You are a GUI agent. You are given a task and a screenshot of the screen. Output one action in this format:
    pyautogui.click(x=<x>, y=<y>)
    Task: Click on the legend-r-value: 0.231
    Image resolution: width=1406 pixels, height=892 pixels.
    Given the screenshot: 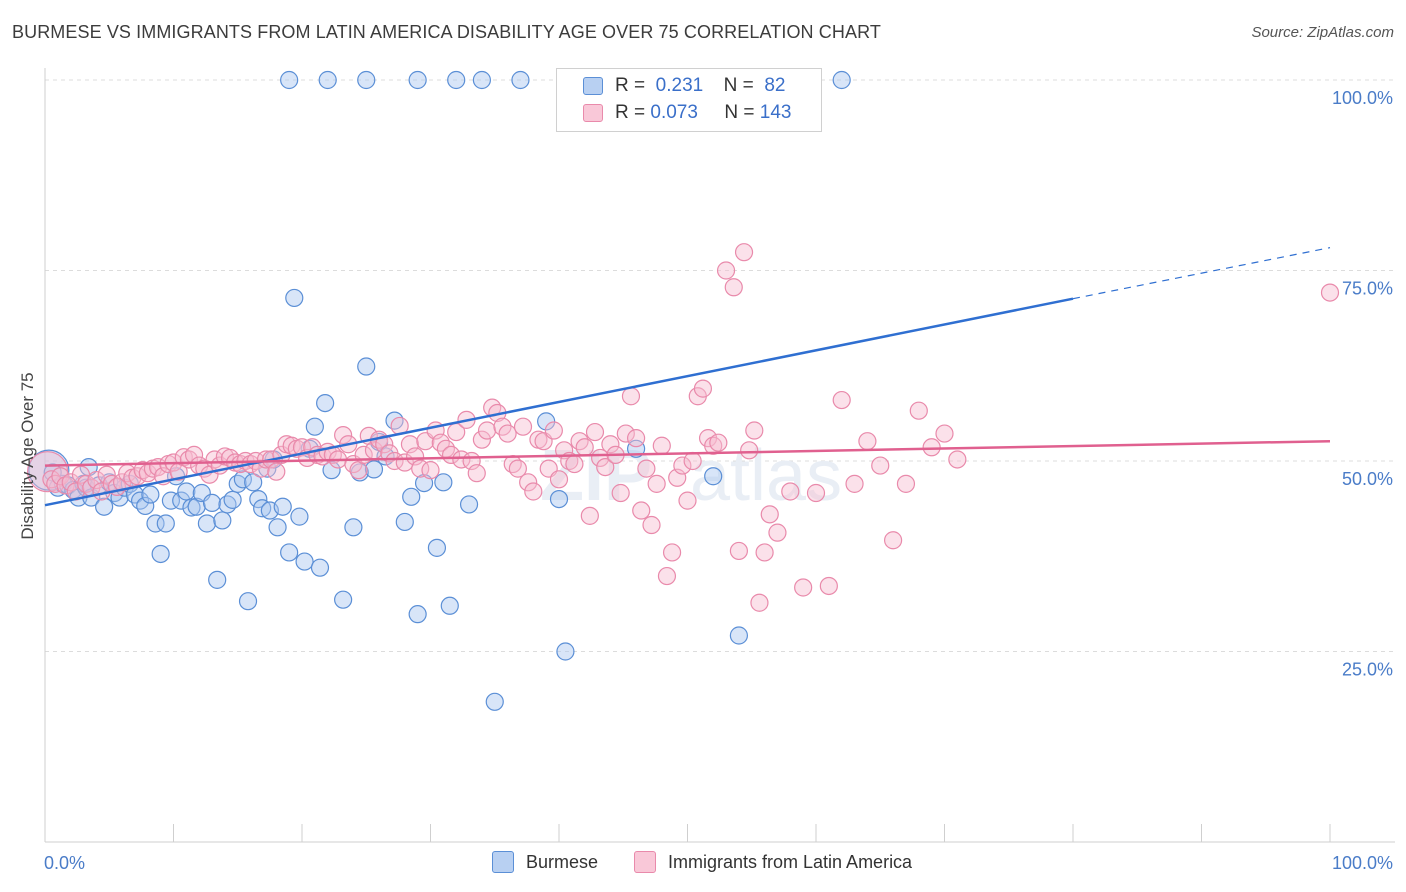 What is the action you would take?
    pyautogui.click(x=679, y=85)
    